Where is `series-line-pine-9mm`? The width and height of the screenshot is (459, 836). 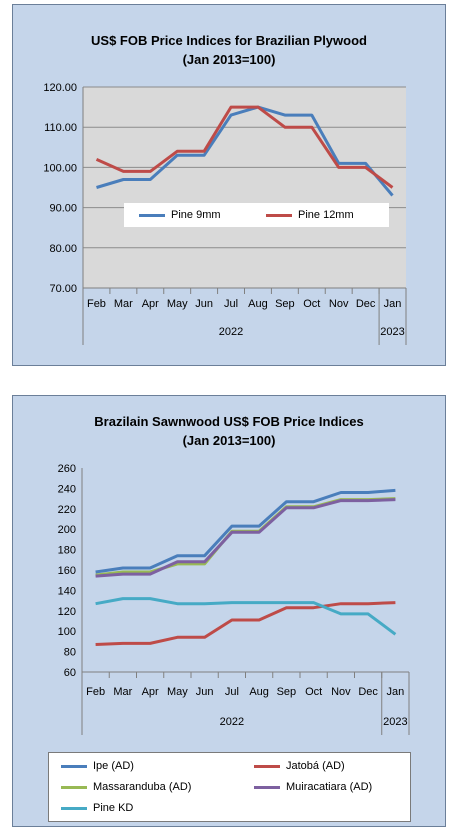
series-line-pine-9mm is located at coordinates (245, 151).